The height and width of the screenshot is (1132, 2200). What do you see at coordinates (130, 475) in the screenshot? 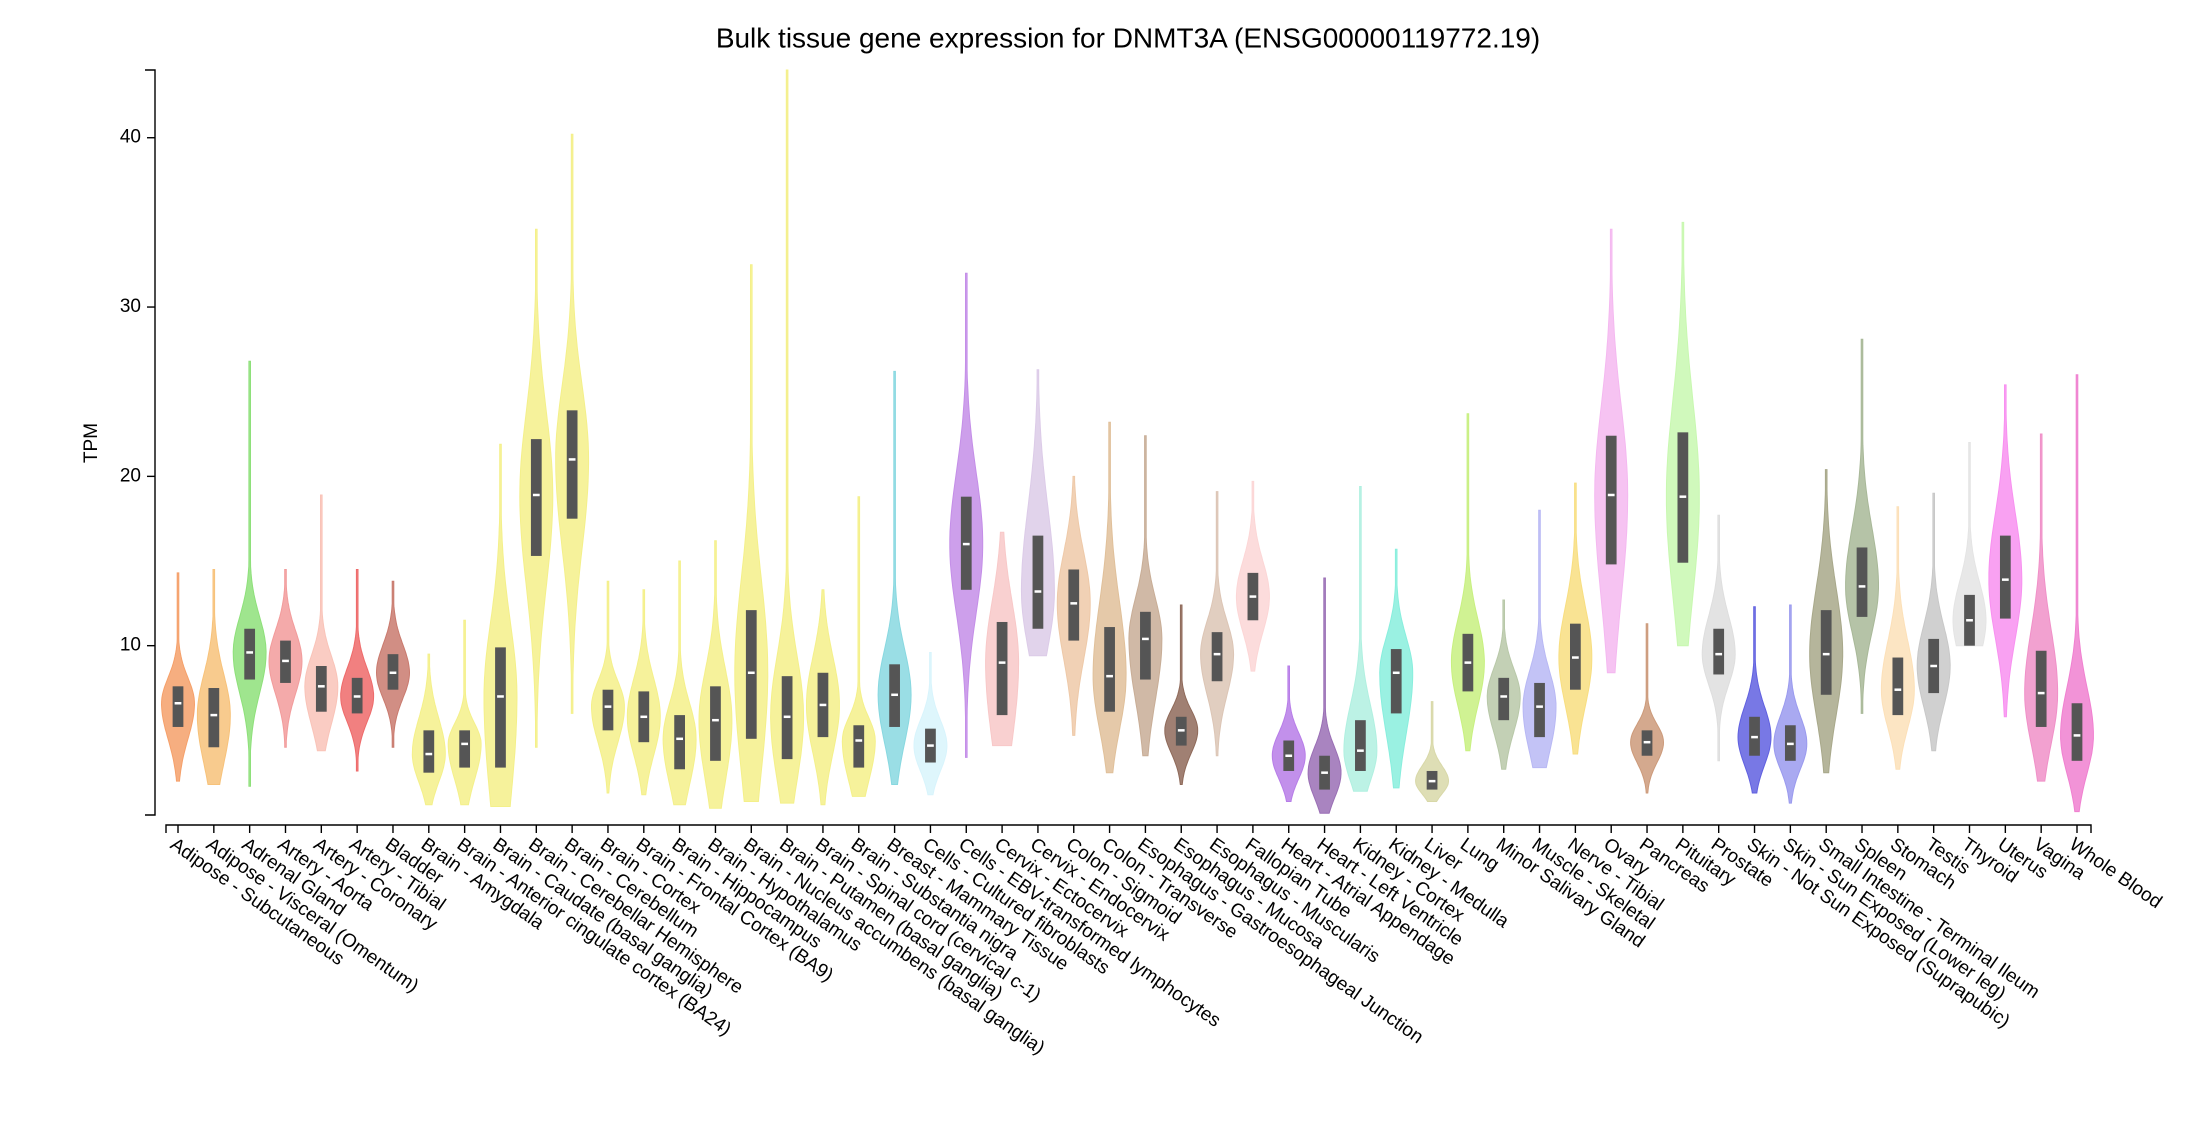
I see `y-tick-label: 20` at bounding box center [130, 475].